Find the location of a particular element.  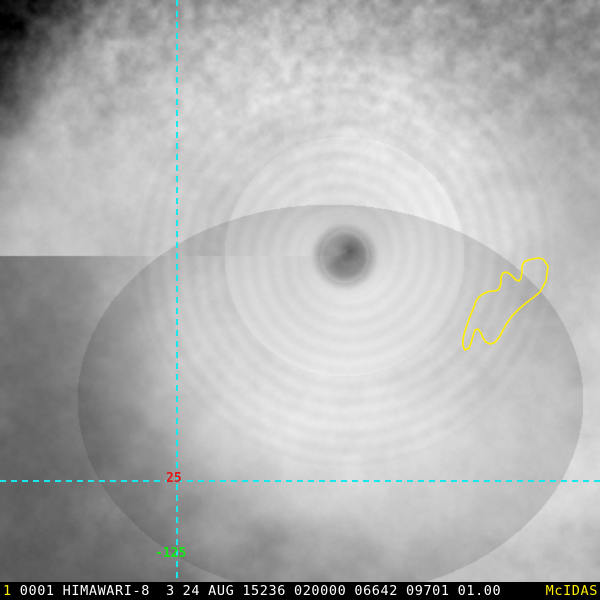

time-utc: 020000 is located at coordinates (320, 591).